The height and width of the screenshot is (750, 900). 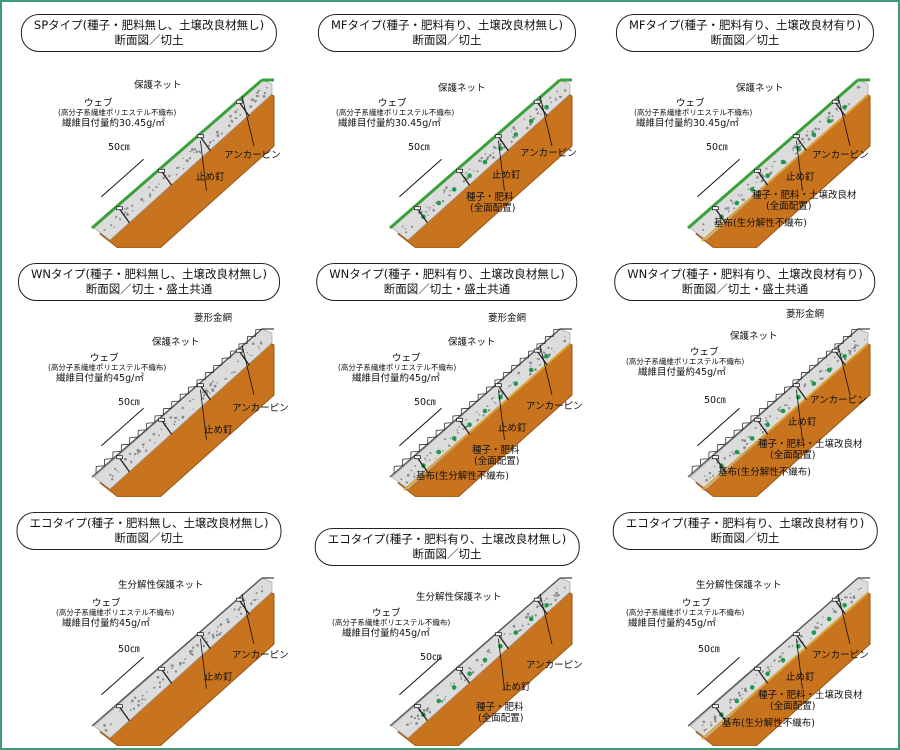 What do you see at coordinates (210, 177) in the screenshot?
I see `stop-nail-label: 止め釘` at bounding box center [210, 177].